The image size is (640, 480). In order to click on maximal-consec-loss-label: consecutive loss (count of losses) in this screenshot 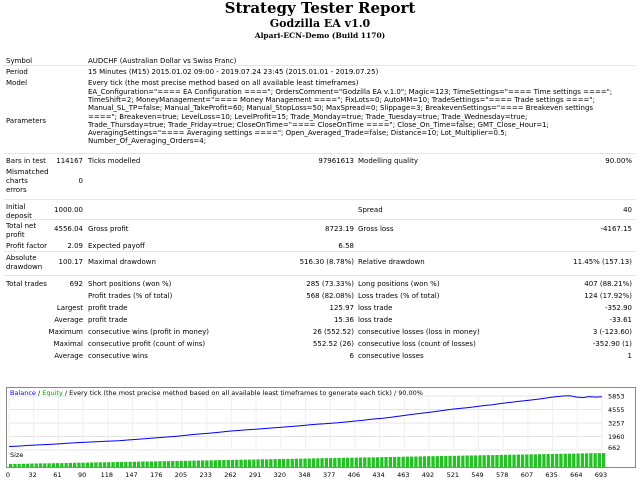, I will do `click(417, 344)`.